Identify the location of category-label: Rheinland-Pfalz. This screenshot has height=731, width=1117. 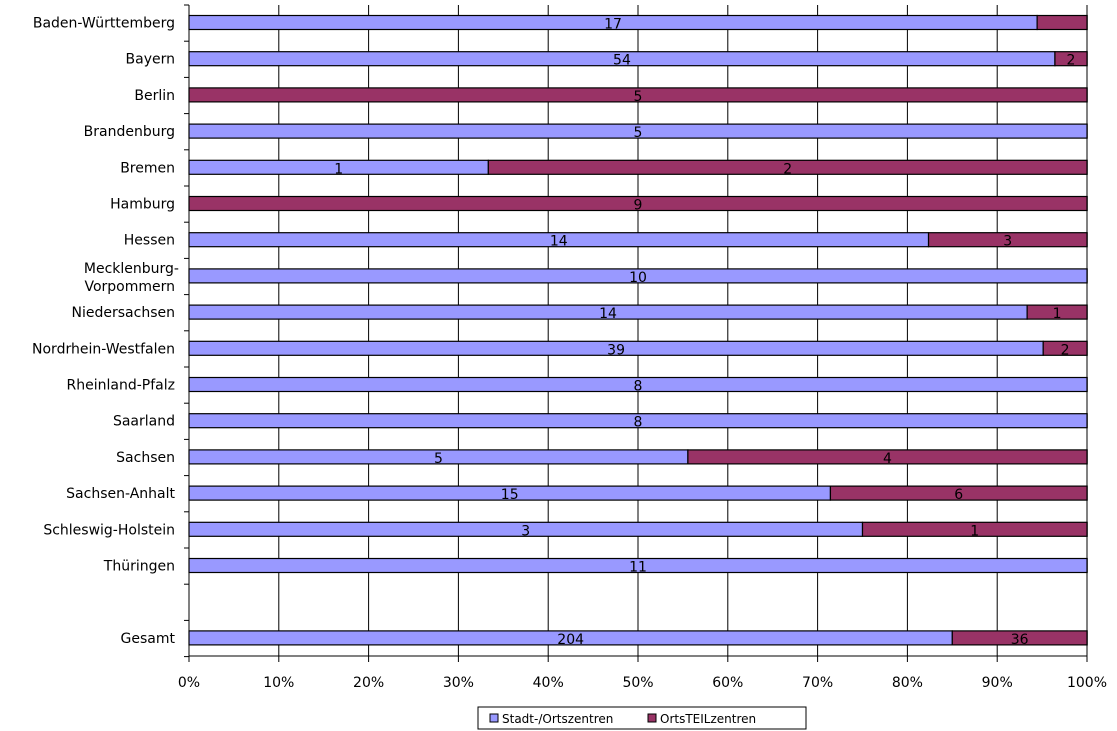
(121, 386).